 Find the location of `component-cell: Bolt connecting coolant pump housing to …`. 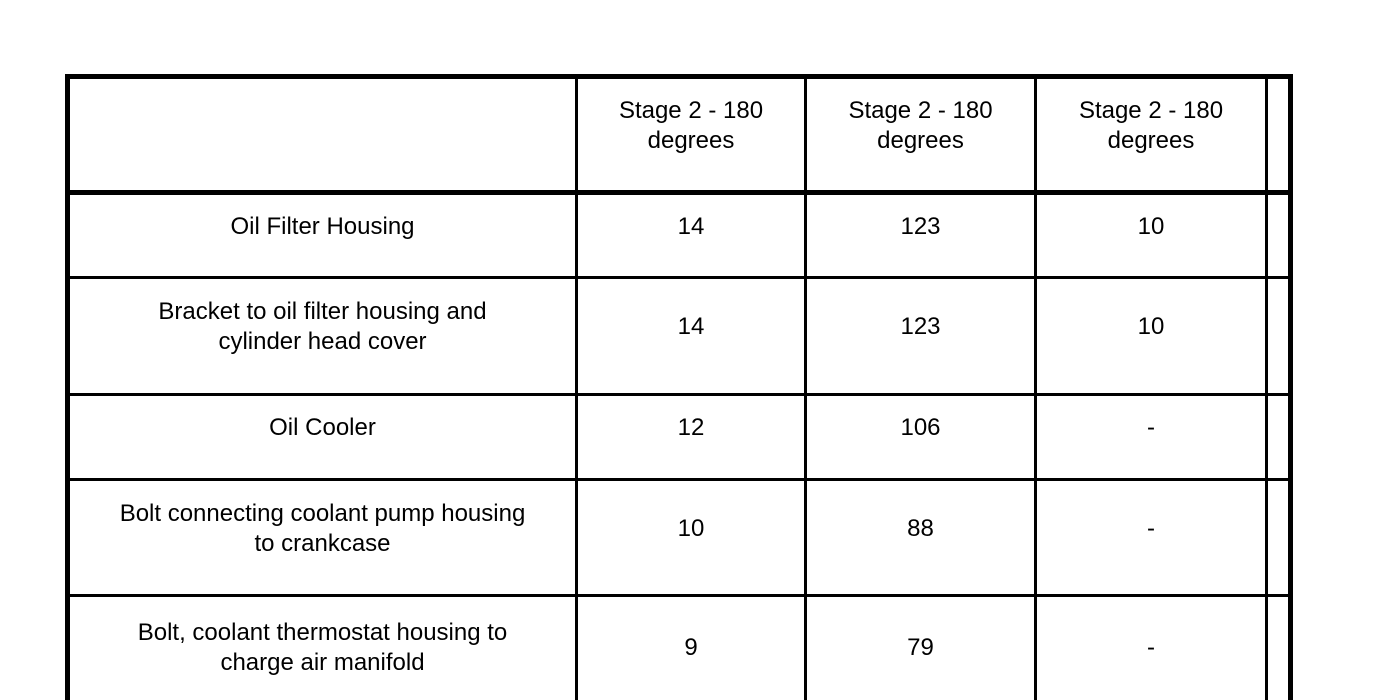

component-cell: Bolt connecting coolant pump housing to … is located at coordinates (322, 537).